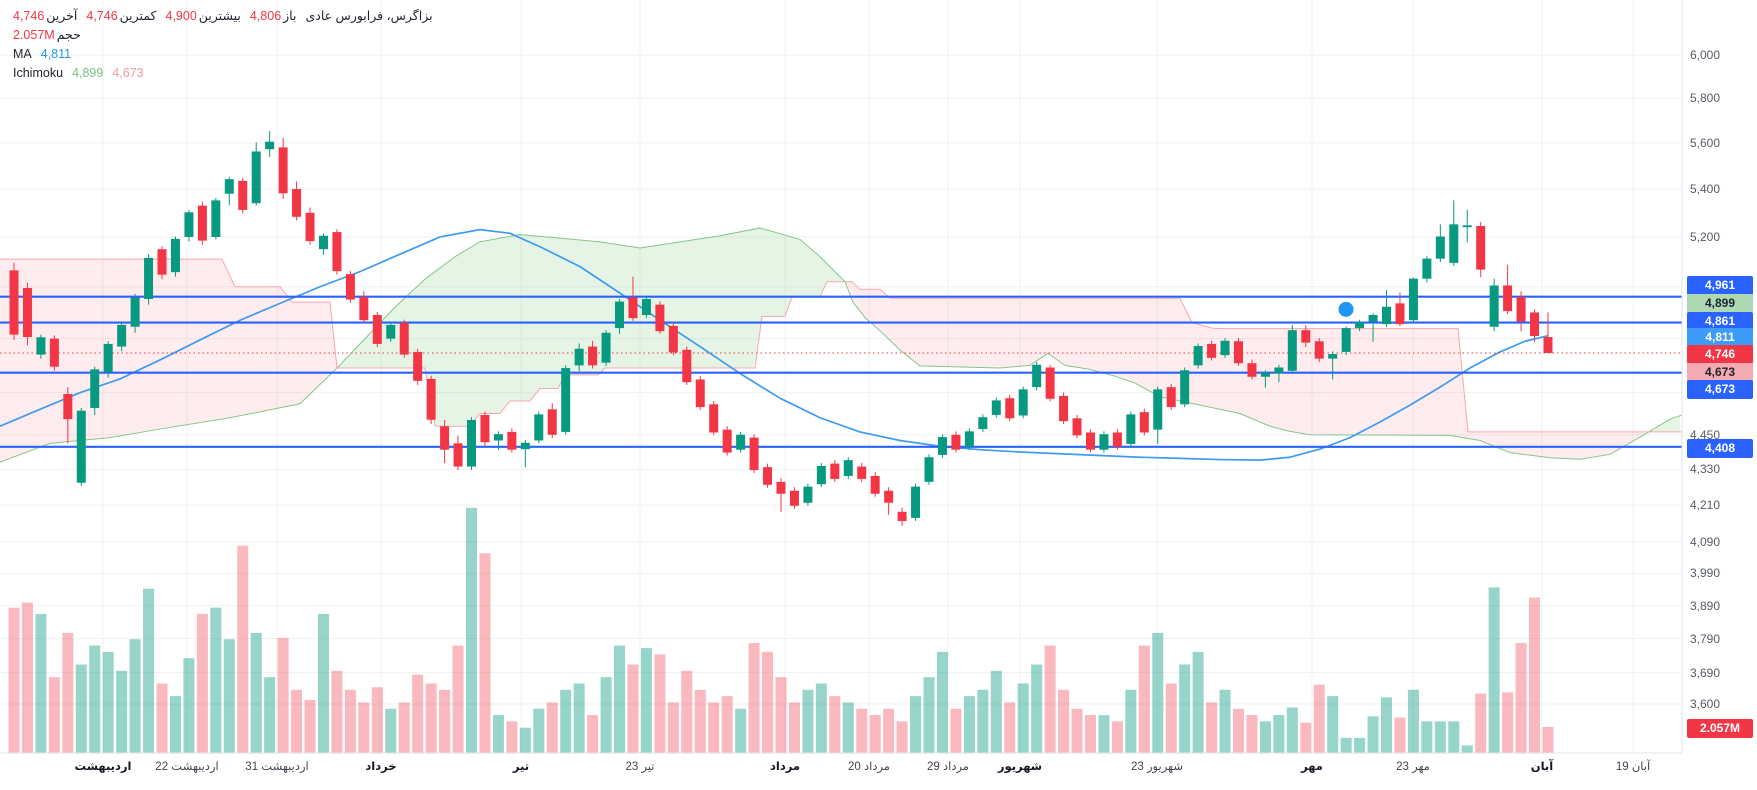  I want to click on price-badge: 4,899, so click(1720, 303).